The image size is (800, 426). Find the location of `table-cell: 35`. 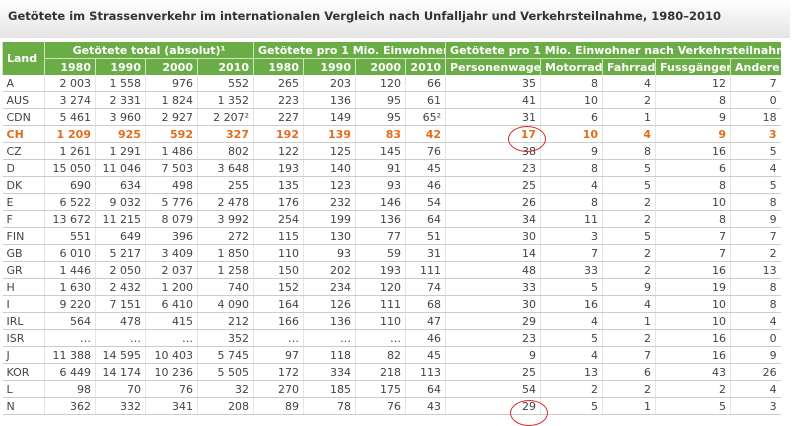

table-cell: 35 is located at coordinates (493, 83).